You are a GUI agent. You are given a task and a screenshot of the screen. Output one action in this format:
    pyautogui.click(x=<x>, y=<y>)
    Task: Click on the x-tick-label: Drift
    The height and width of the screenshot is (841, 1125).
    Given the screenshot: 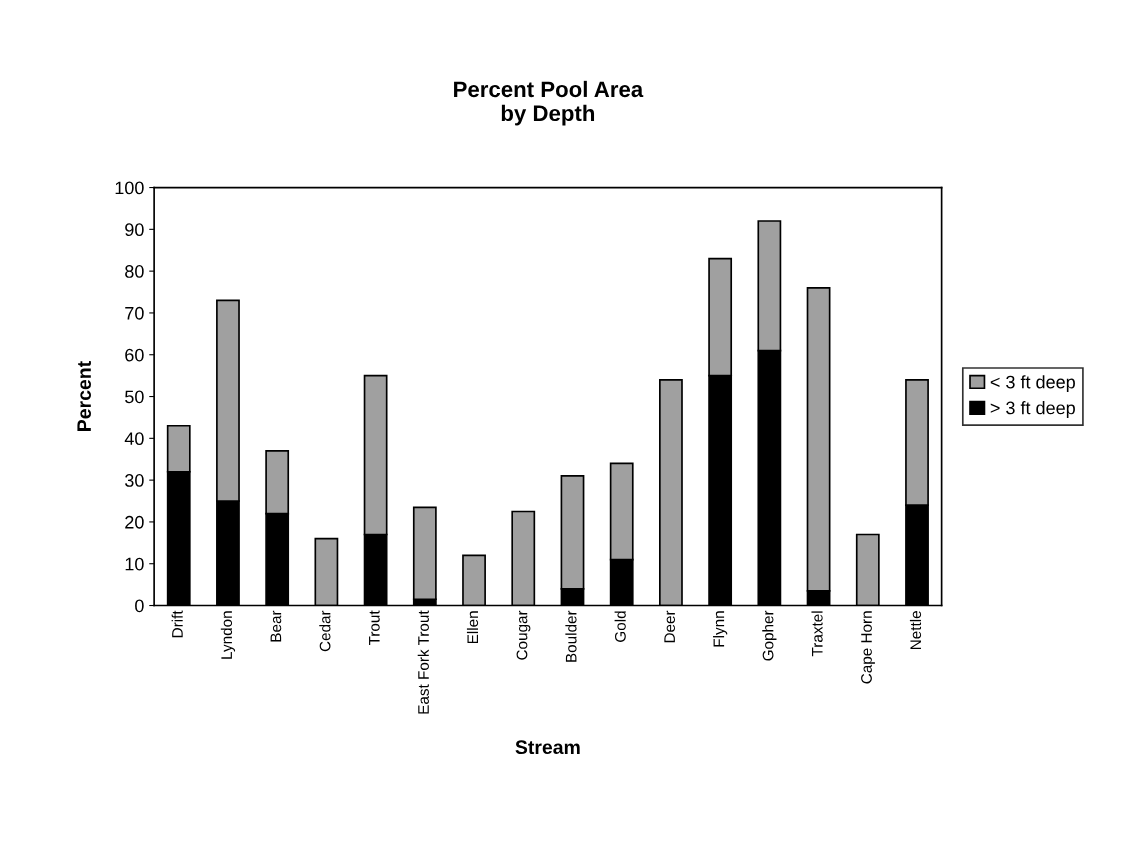 What is the action you would take?
    pyautogui.click(x=177, y=624)
    